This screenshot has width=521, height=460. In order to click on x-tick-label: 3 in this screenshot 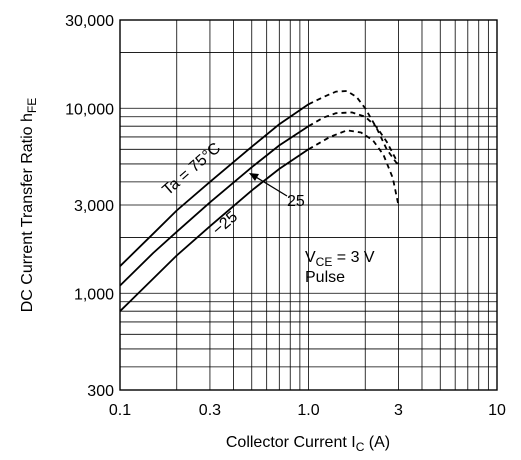, I will do `click(398, 410)`.